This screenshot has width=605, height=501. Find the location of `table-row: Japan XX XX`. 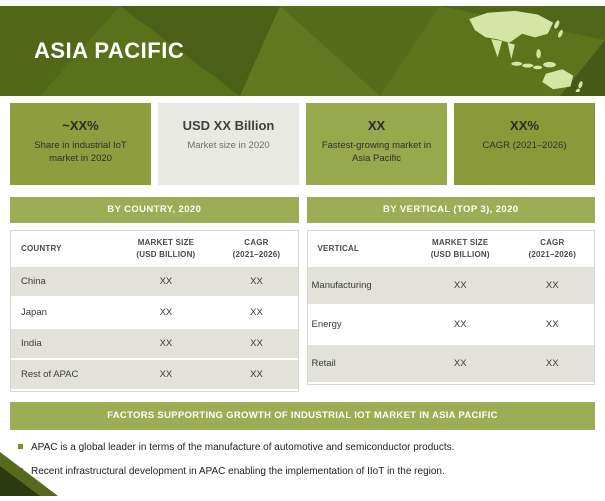

table-row: Japan XX XX is located at coordinates (154, 313).